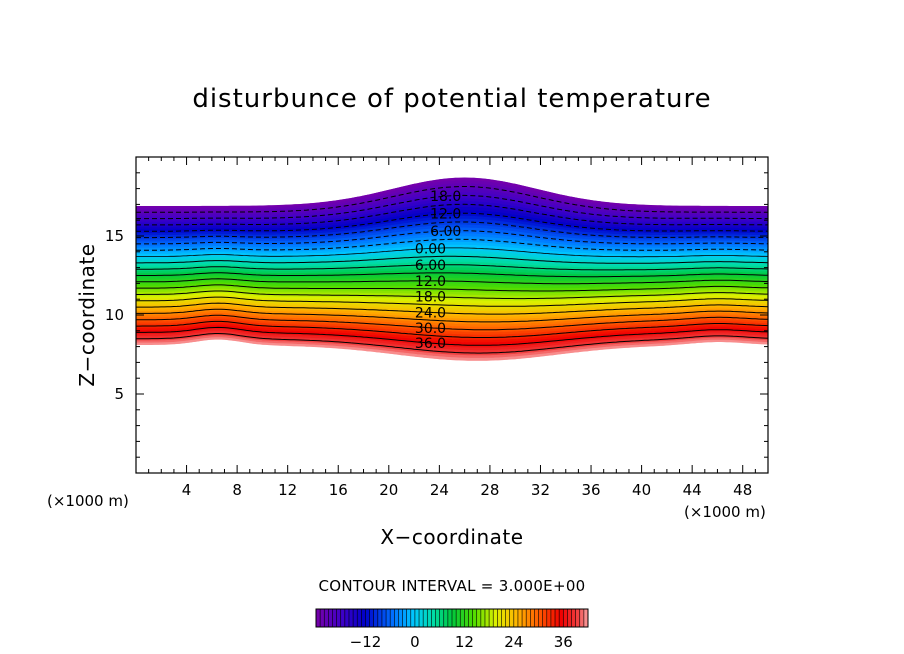  Describe the element at coordinates (388, 490) in the screenshot. I see `x-tick-label: 20` at that location.